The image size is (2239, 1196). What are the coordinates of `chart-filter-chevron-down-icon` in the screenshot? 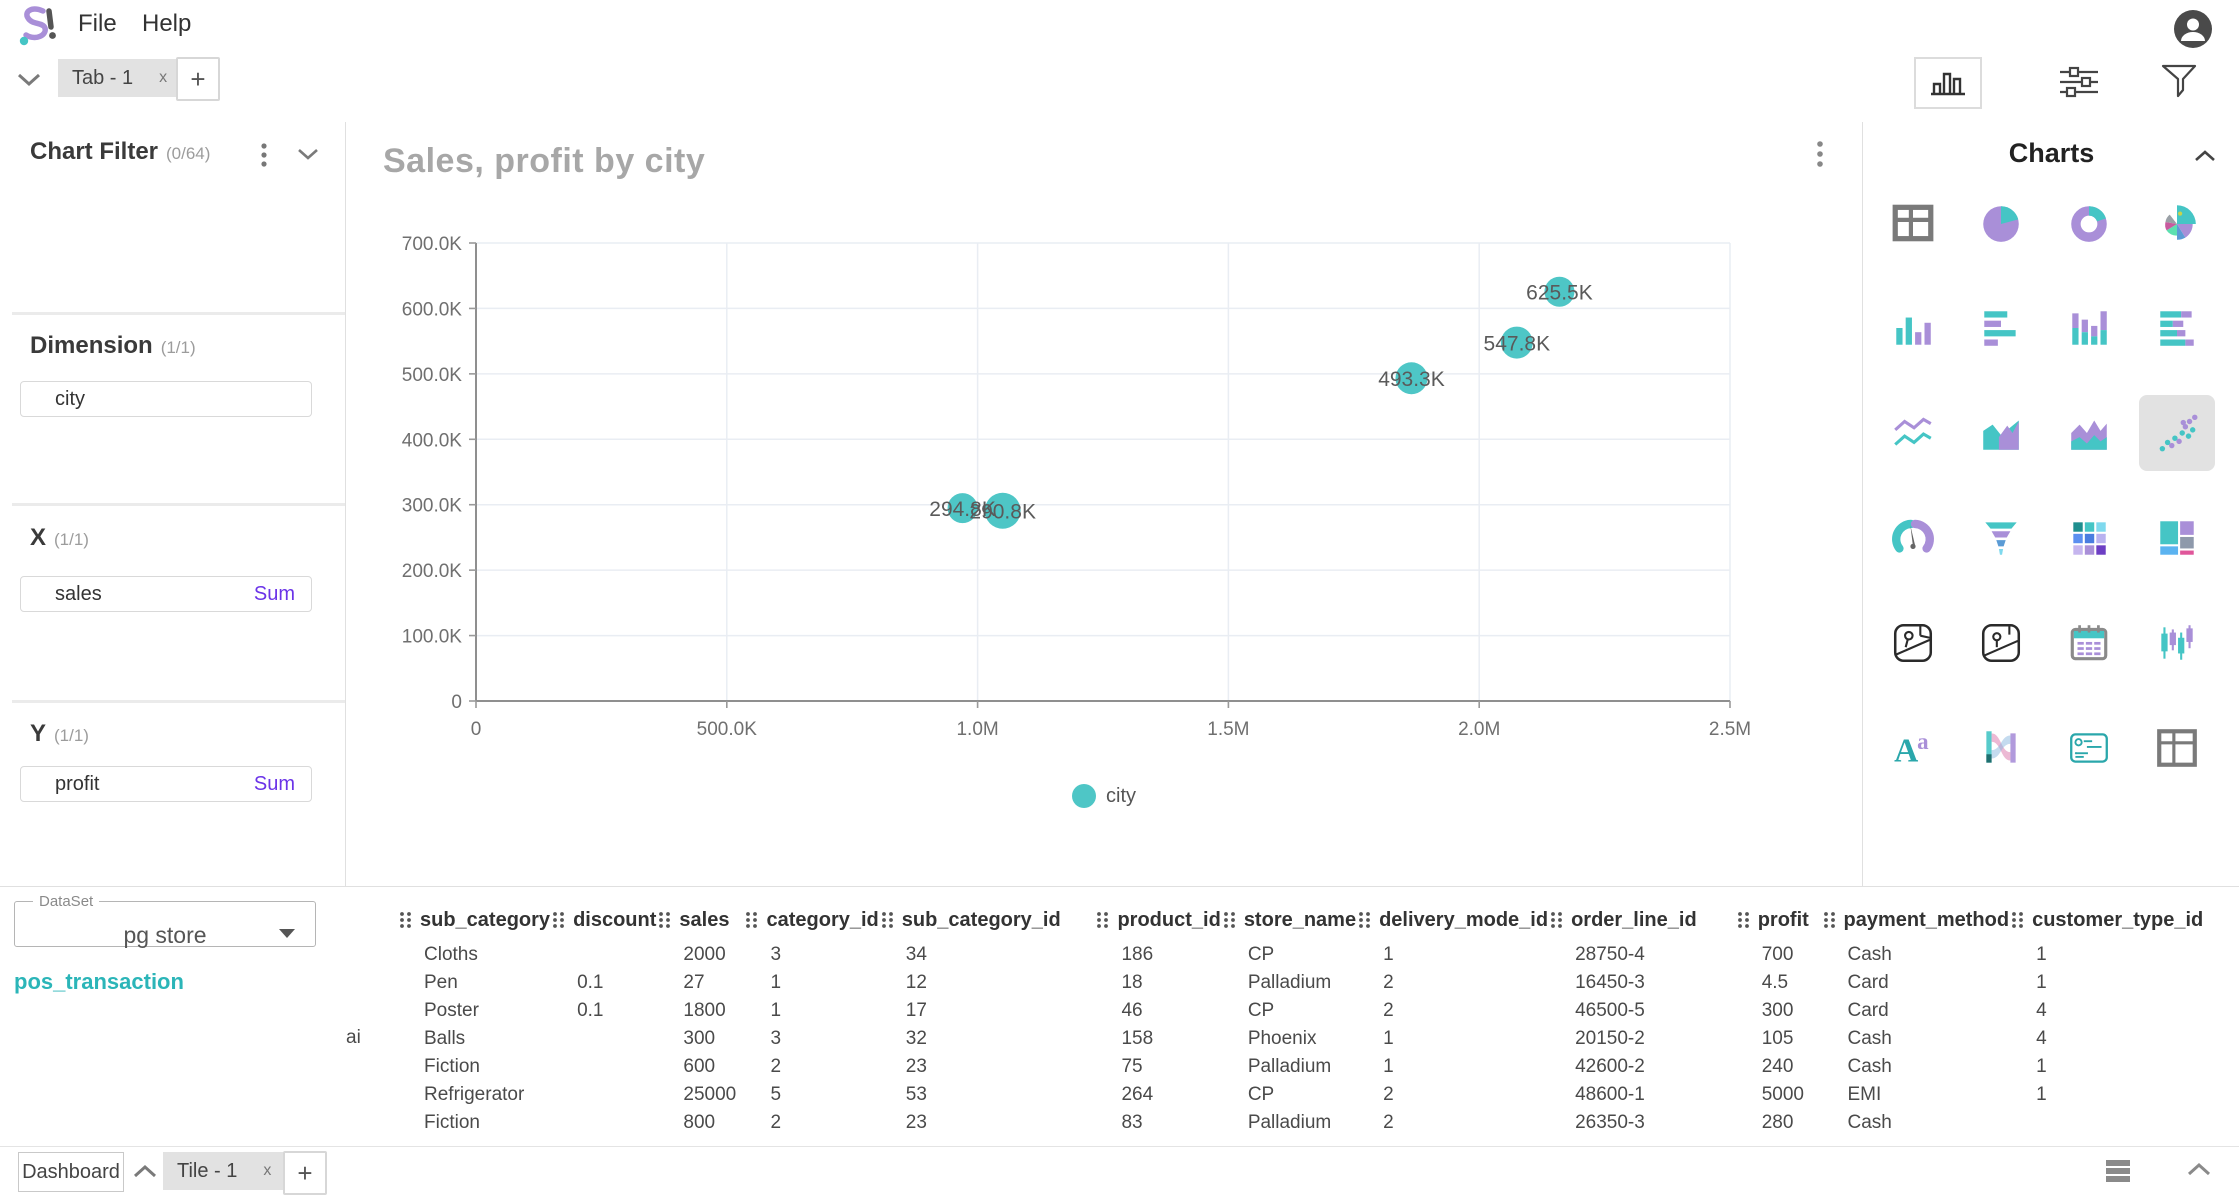 It's located at (308, 154).